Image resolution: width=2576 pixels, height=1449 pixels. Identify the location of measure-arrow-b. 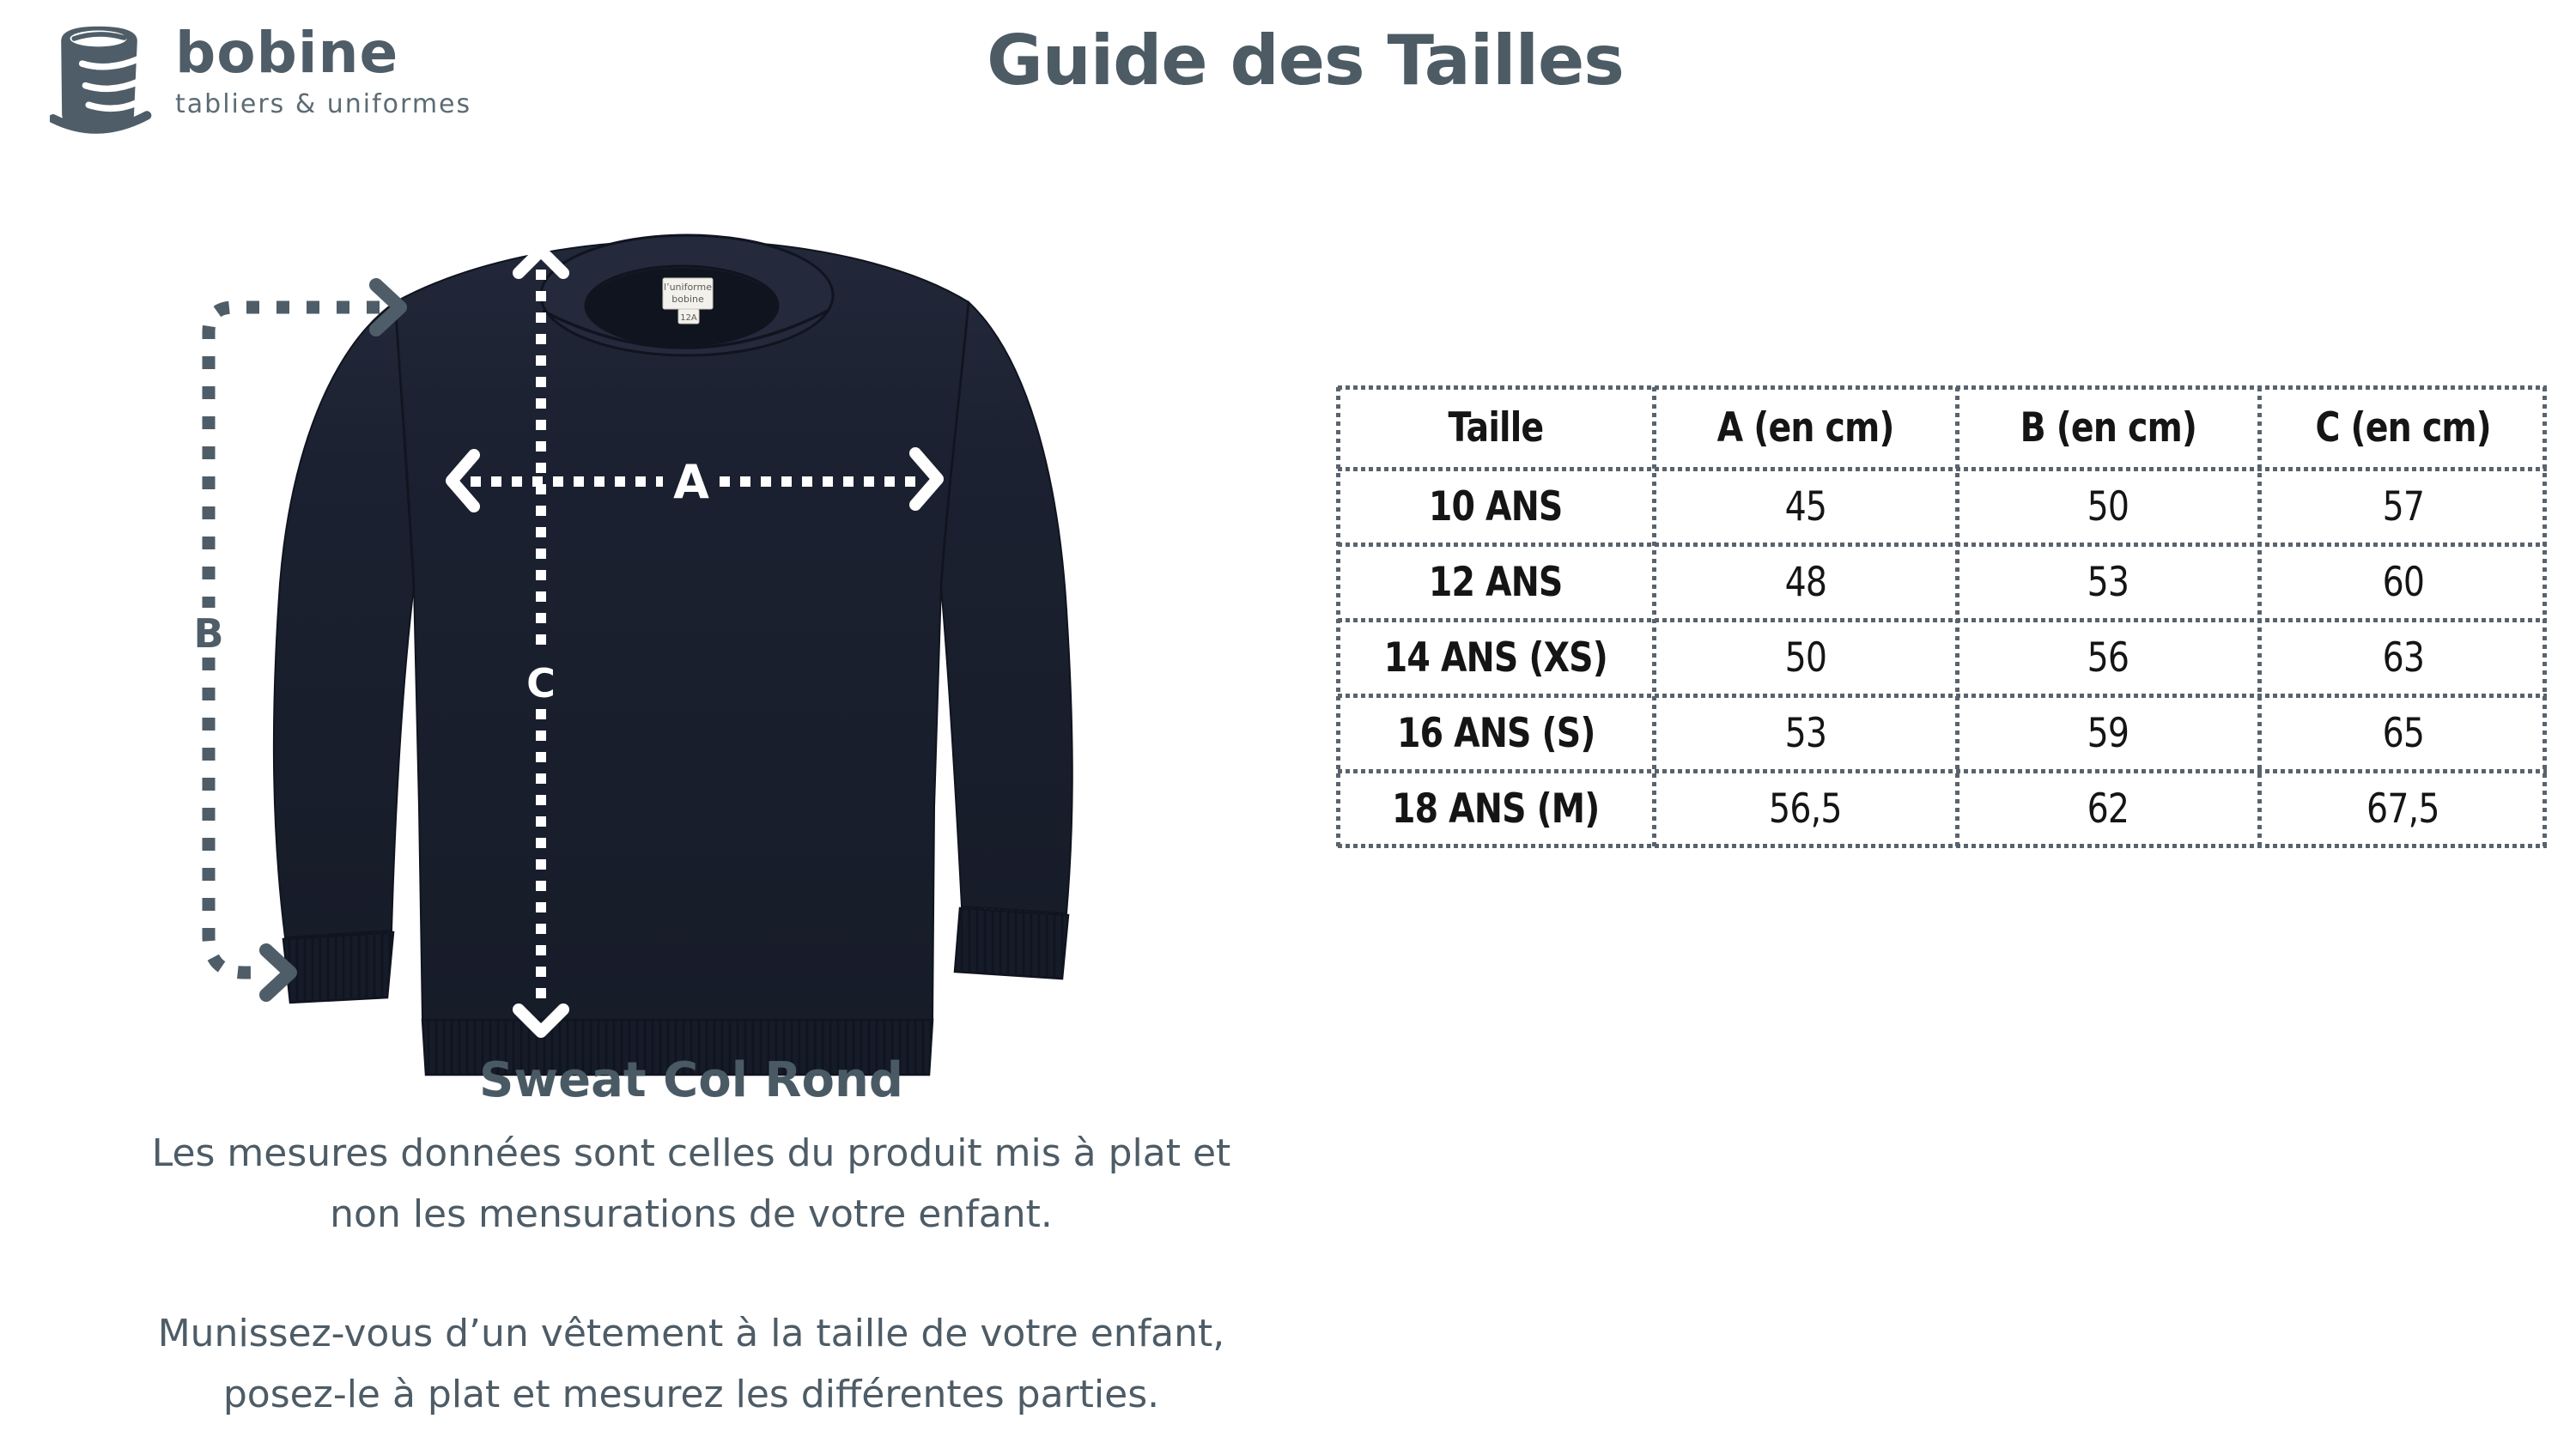
(304, 640).